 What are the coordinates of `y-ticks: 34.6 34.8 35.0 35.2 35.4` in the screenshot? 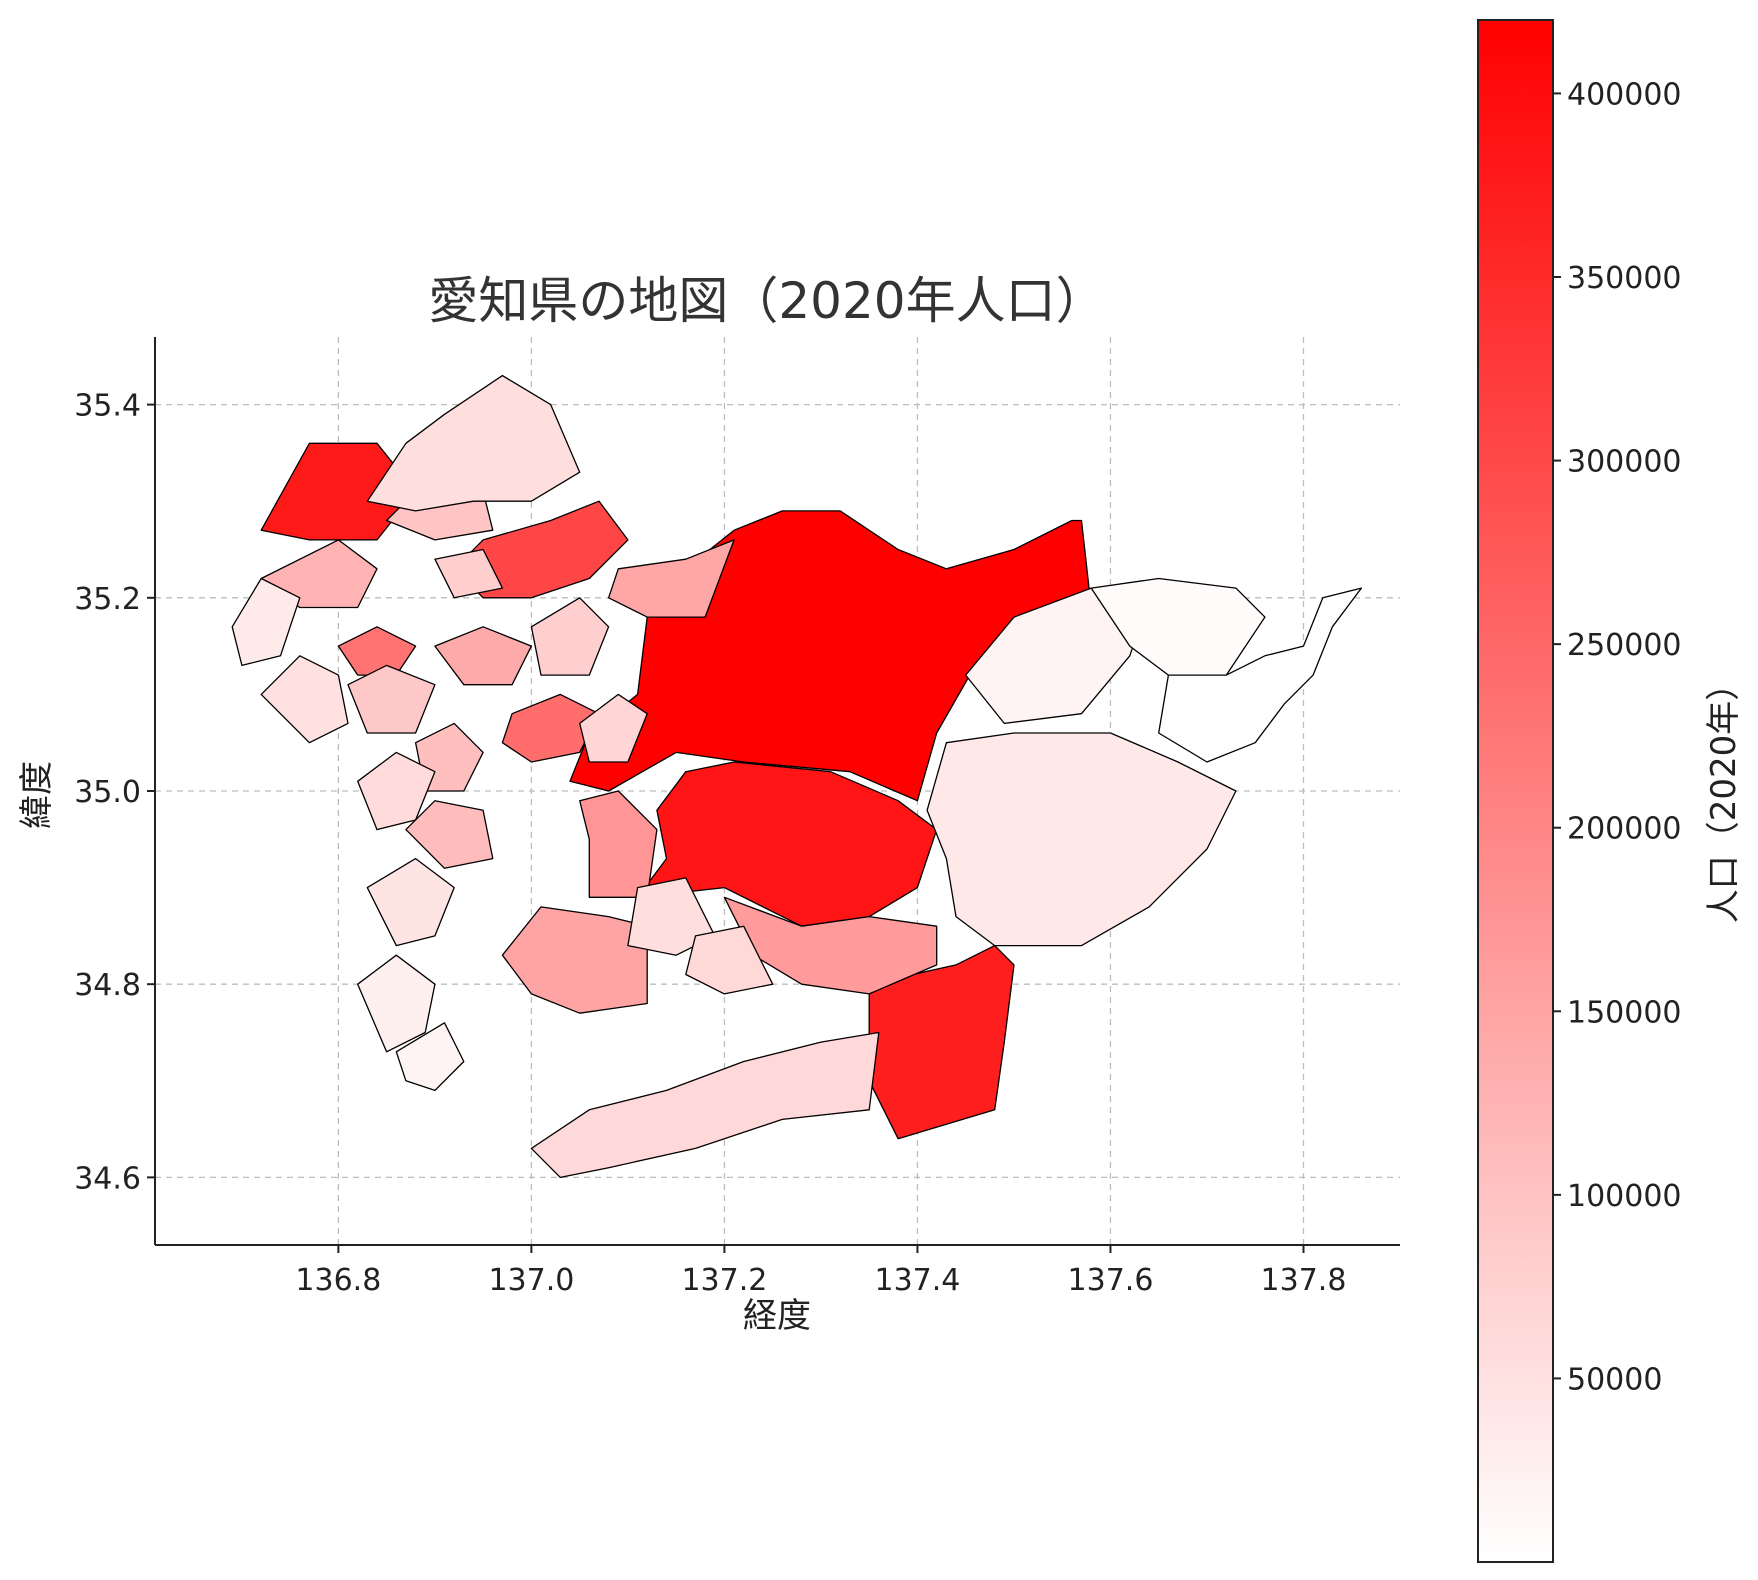 It's located at (114, 792).